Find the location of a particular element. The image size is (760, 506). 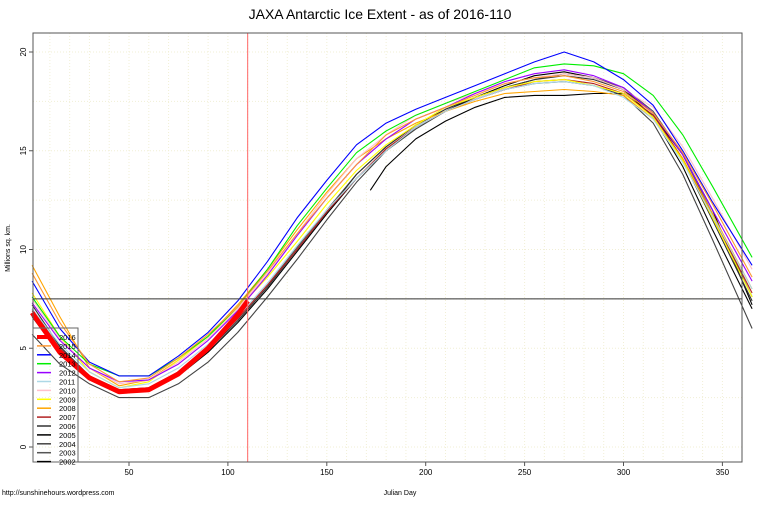

x-tick-label: 200 is located at coordinates (426, 472).